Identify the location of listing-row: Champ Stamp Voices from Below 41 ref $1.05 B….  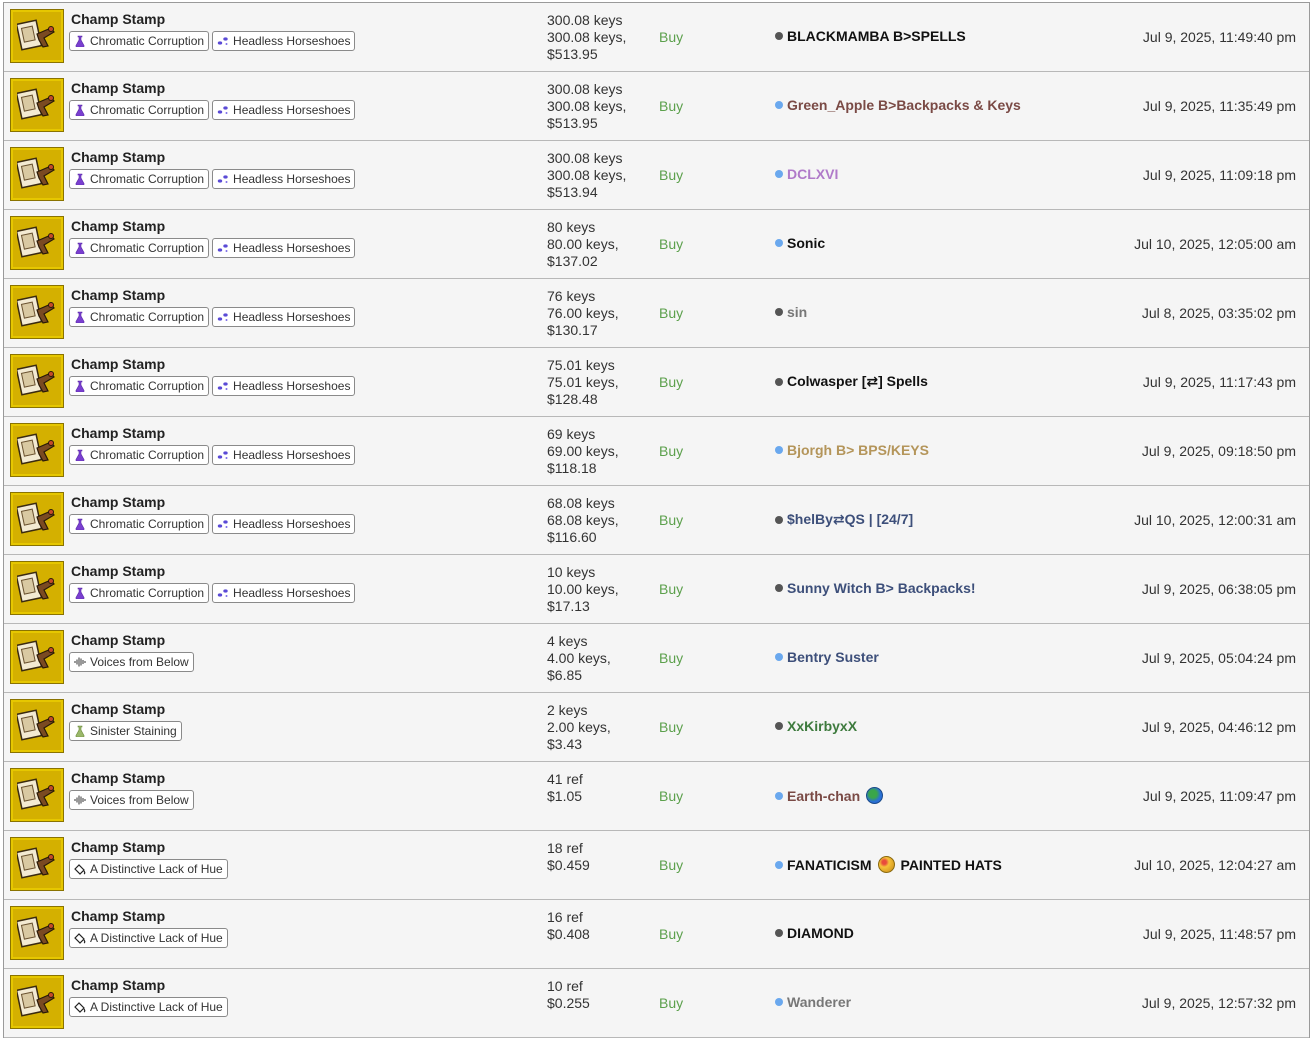
(656, 796).